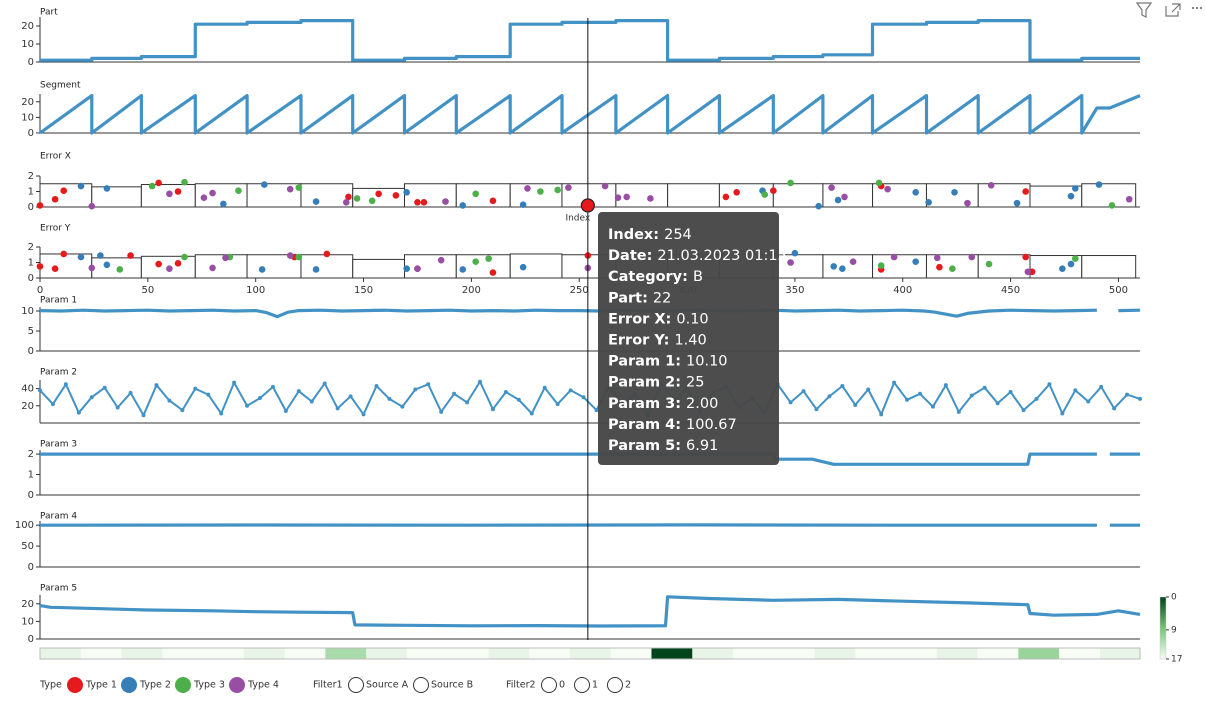 The image size is (1205, 718). I want to click on y-tick-label: 2, so click(31, 247).